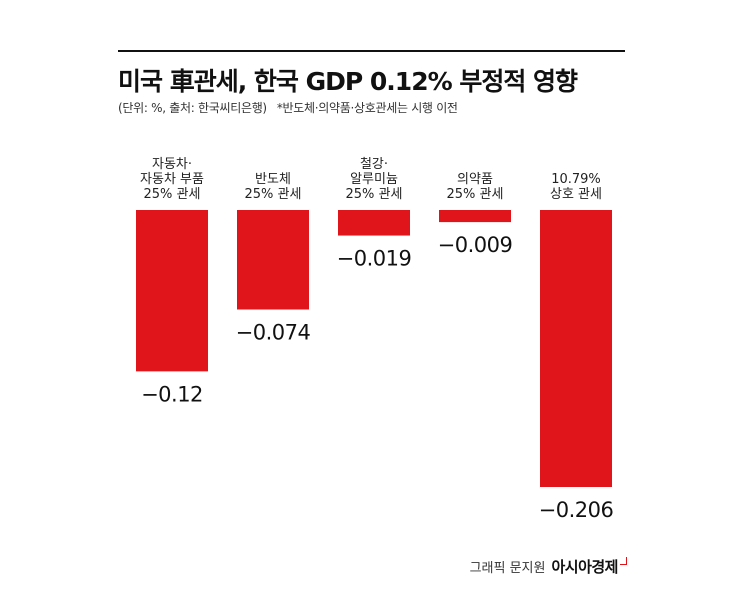  Describe the element at coordinates (273, 194) in the screenshot. I see `category-label-1-1: 25% 관세` at that location.